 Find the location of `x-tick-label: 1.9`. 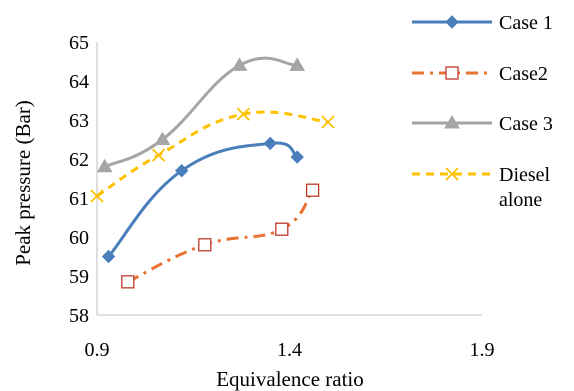

x-tick-label: 1.9 is located at coordinates (482, 350).